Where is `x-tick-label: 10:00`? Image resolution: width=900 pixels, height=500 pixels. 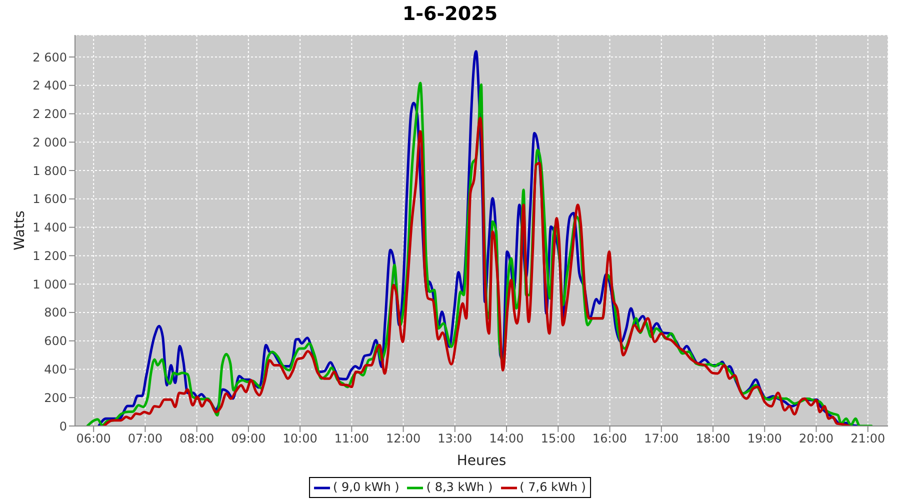 x-tick-label: 10:00 is located at coordinates (300, 439).